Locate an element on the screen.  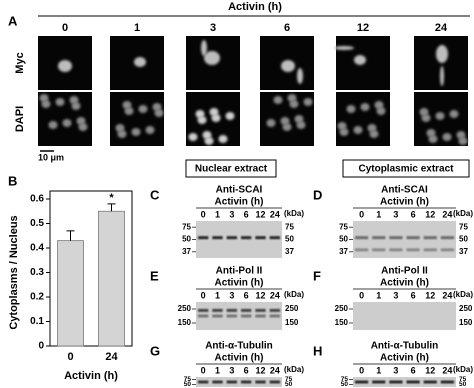
lane-label: 6 is located at coordinates (246, 295).